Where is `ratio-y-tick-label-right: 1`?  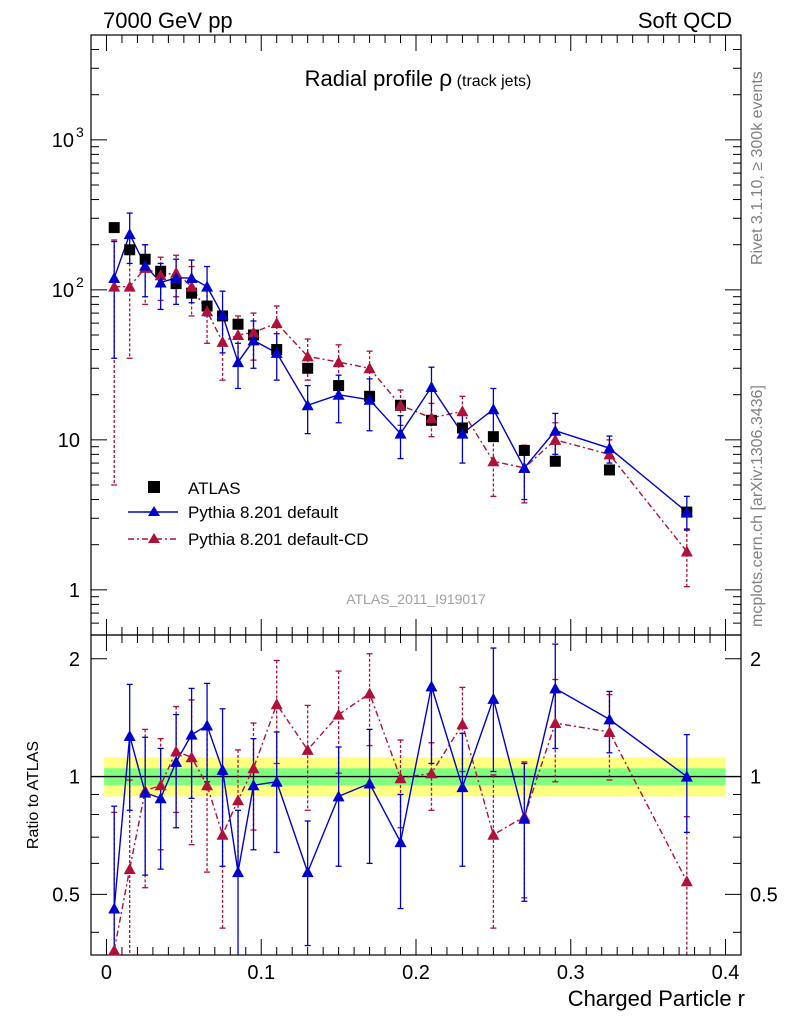 ratio-y-tick-label-right: 1 is located at coordinates (755, 778).